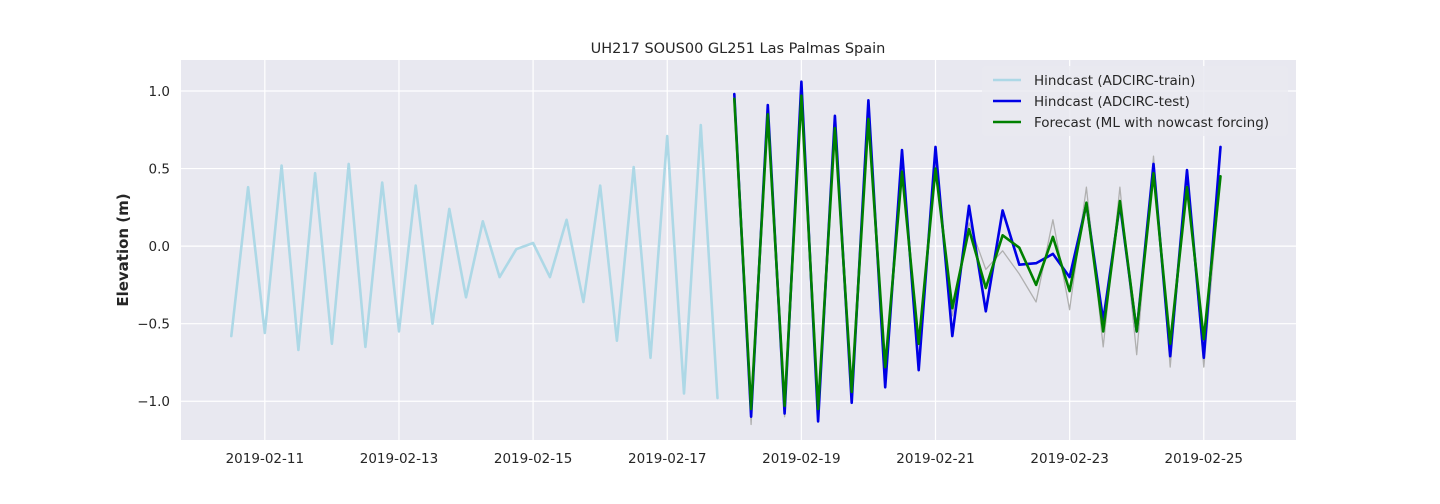 This screenshot has width=1440, height=504. Describe the element at coordinates (265, 459) in the screenshot. I see `x-tick-label: 2019-02-11` at that location.